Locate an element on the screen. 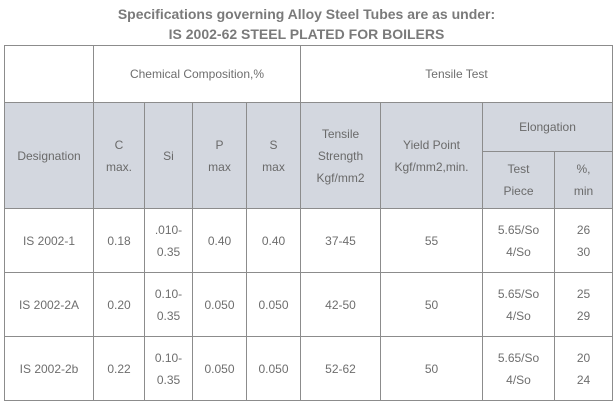  p-header-line2: max is located at coordinates (219, 166).